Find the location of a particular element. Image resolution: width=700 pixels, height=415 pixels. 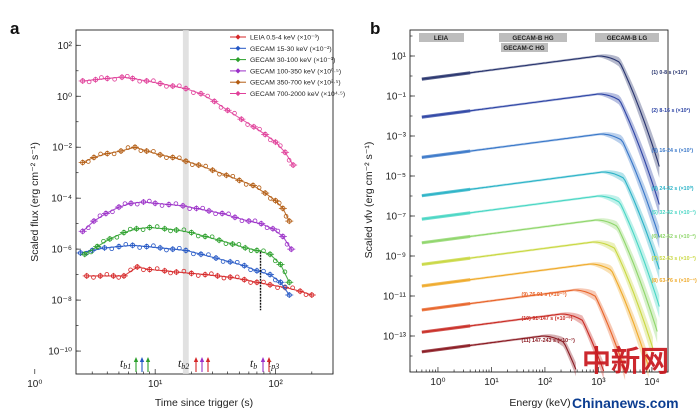

spectrum-7: (8) 63-76 s (×10⁻⁴) is located at coordinates (559, 320).